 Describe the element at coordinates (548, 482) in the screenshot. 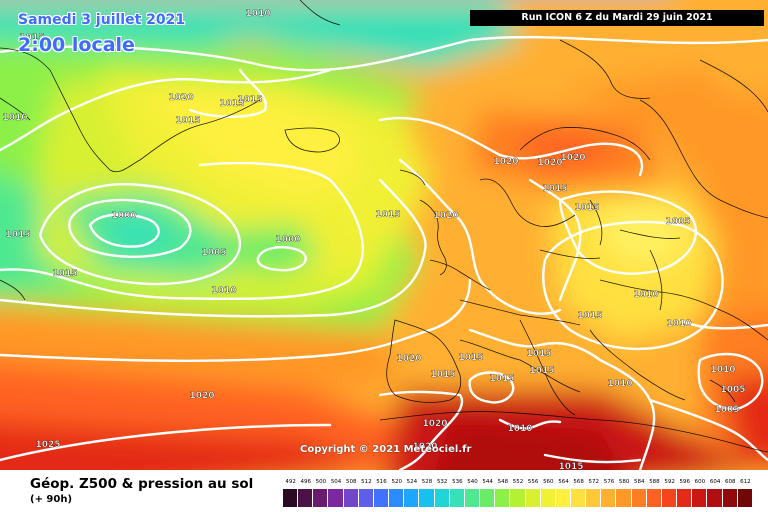

I see `color-scale-label: 560` at that location.